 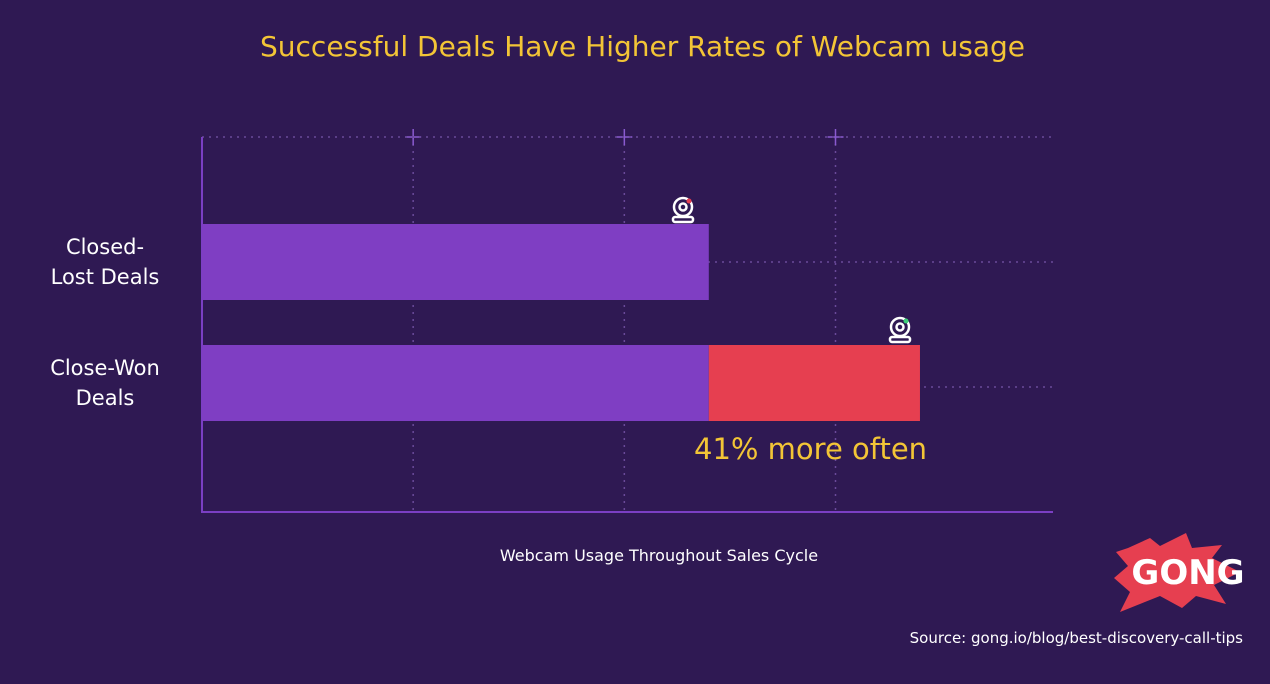 I want to click on x-axis-label: Webcam Usage Throughout Sales Cycle, so click(x=659, y=555).